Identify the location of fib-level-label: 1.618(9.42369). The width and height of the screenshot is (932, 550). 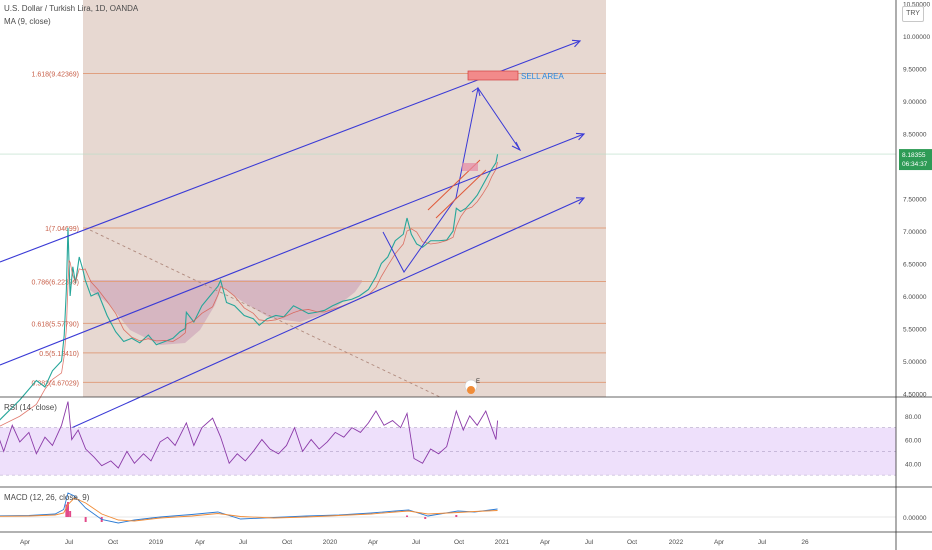
(55, 74).